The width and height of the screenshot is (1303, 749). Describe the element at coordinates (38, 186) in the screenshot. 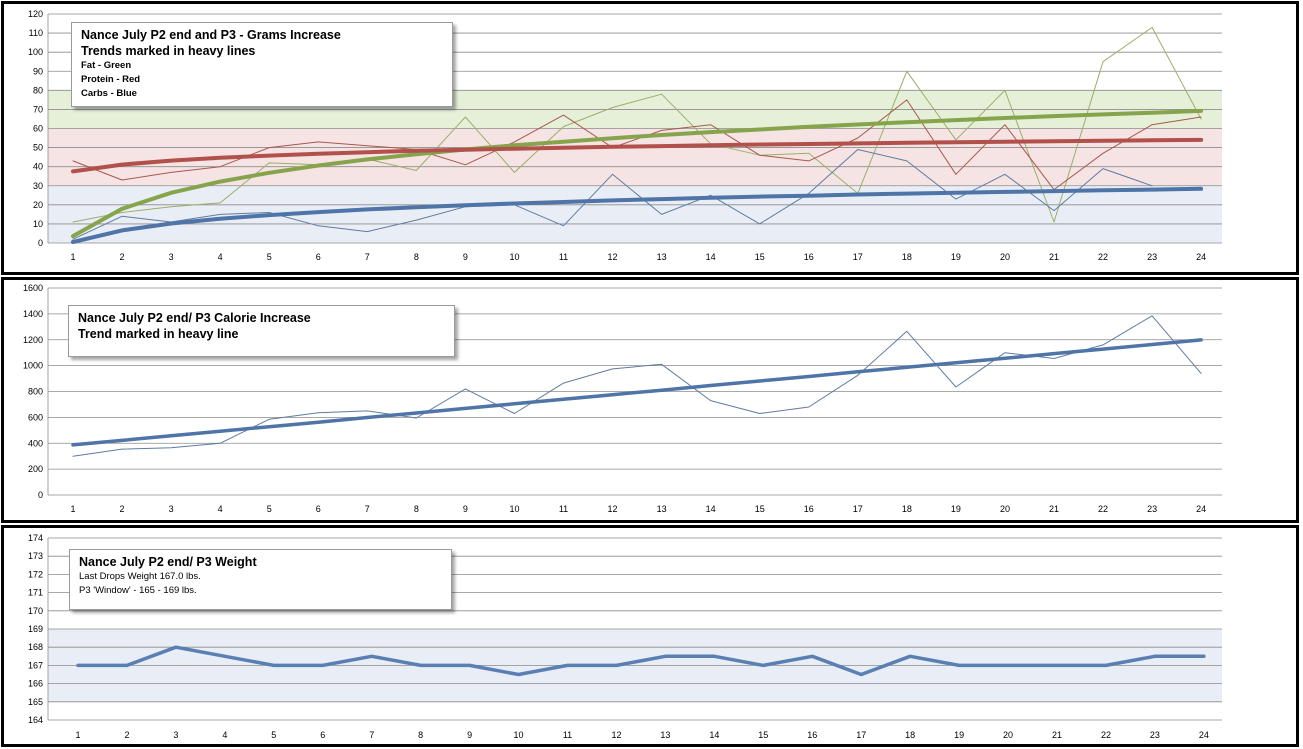

I see `grams-ytick-label: 30` at that location.